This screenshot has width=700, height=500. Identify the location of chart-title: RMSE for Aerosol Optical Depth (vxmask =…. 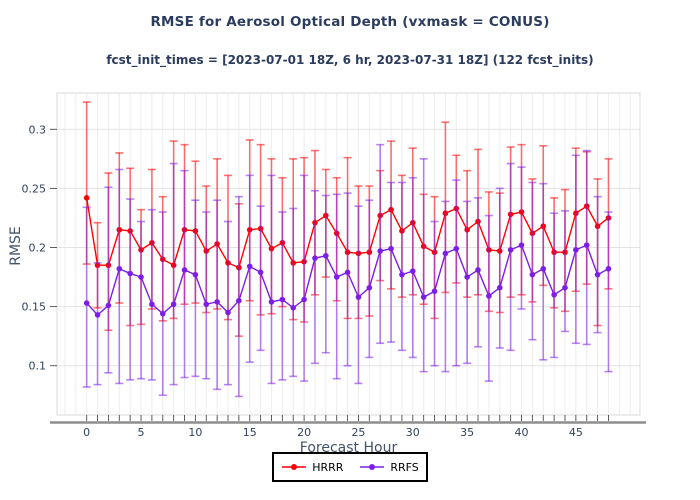
(350, 22).